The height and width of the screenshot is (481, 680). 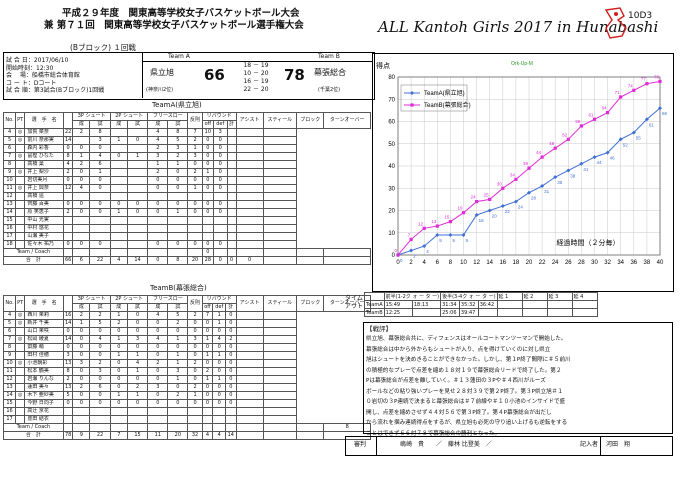 What do you see at coordinates (547, 191) in the screenshot?
I see `data-label: 31` at bounding box center [547, 191].